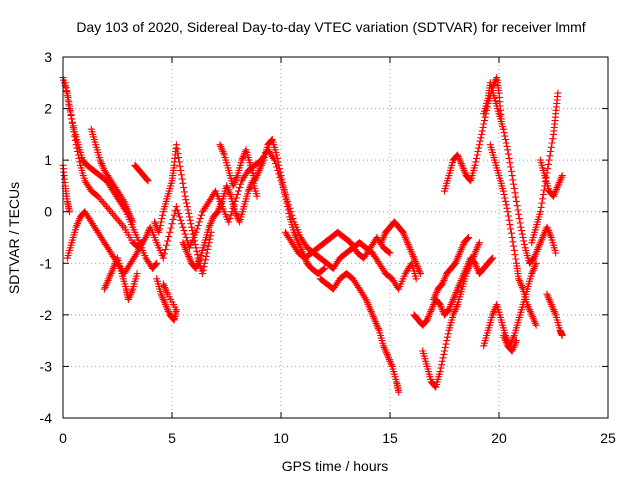 The image size is (640, 480). Describe the element at coordinates (281, 438) in the screenshot. I see `x-tick-label-2: 10` at that location.